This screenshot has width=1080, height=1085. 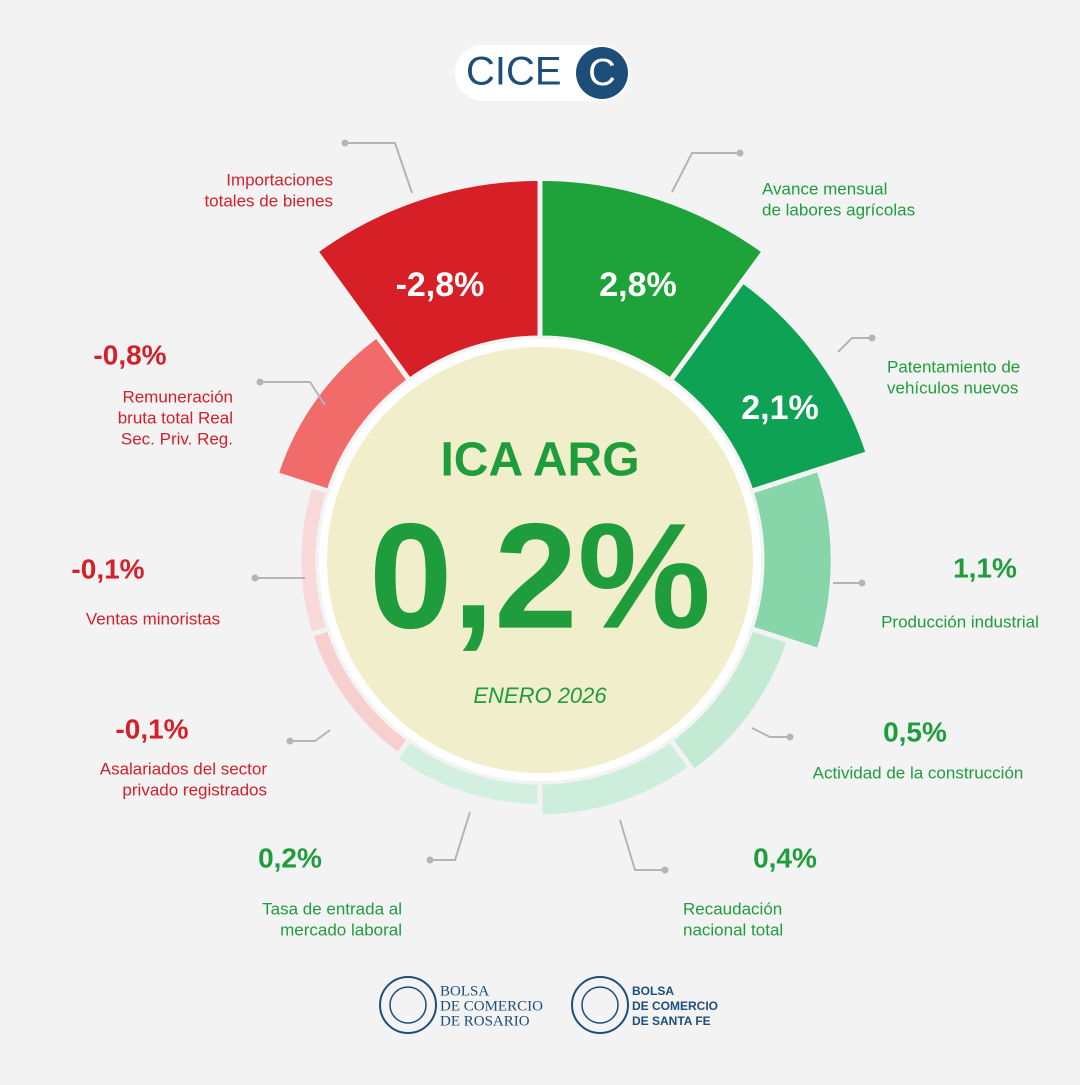 What do you see at coordinates (341, 929) in the screenshot?
I see `category-label: mercado laboral` at bounding box center [341, 929].